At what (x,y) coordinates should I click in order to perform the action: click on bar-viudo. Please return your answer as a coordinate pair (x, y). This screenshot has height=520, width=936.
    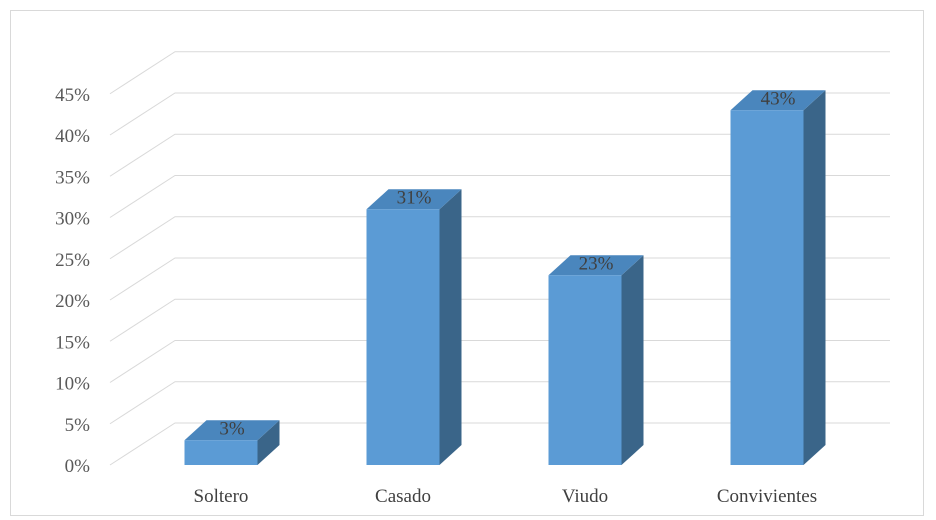
    Looking at the image, I should click on (596, 360).